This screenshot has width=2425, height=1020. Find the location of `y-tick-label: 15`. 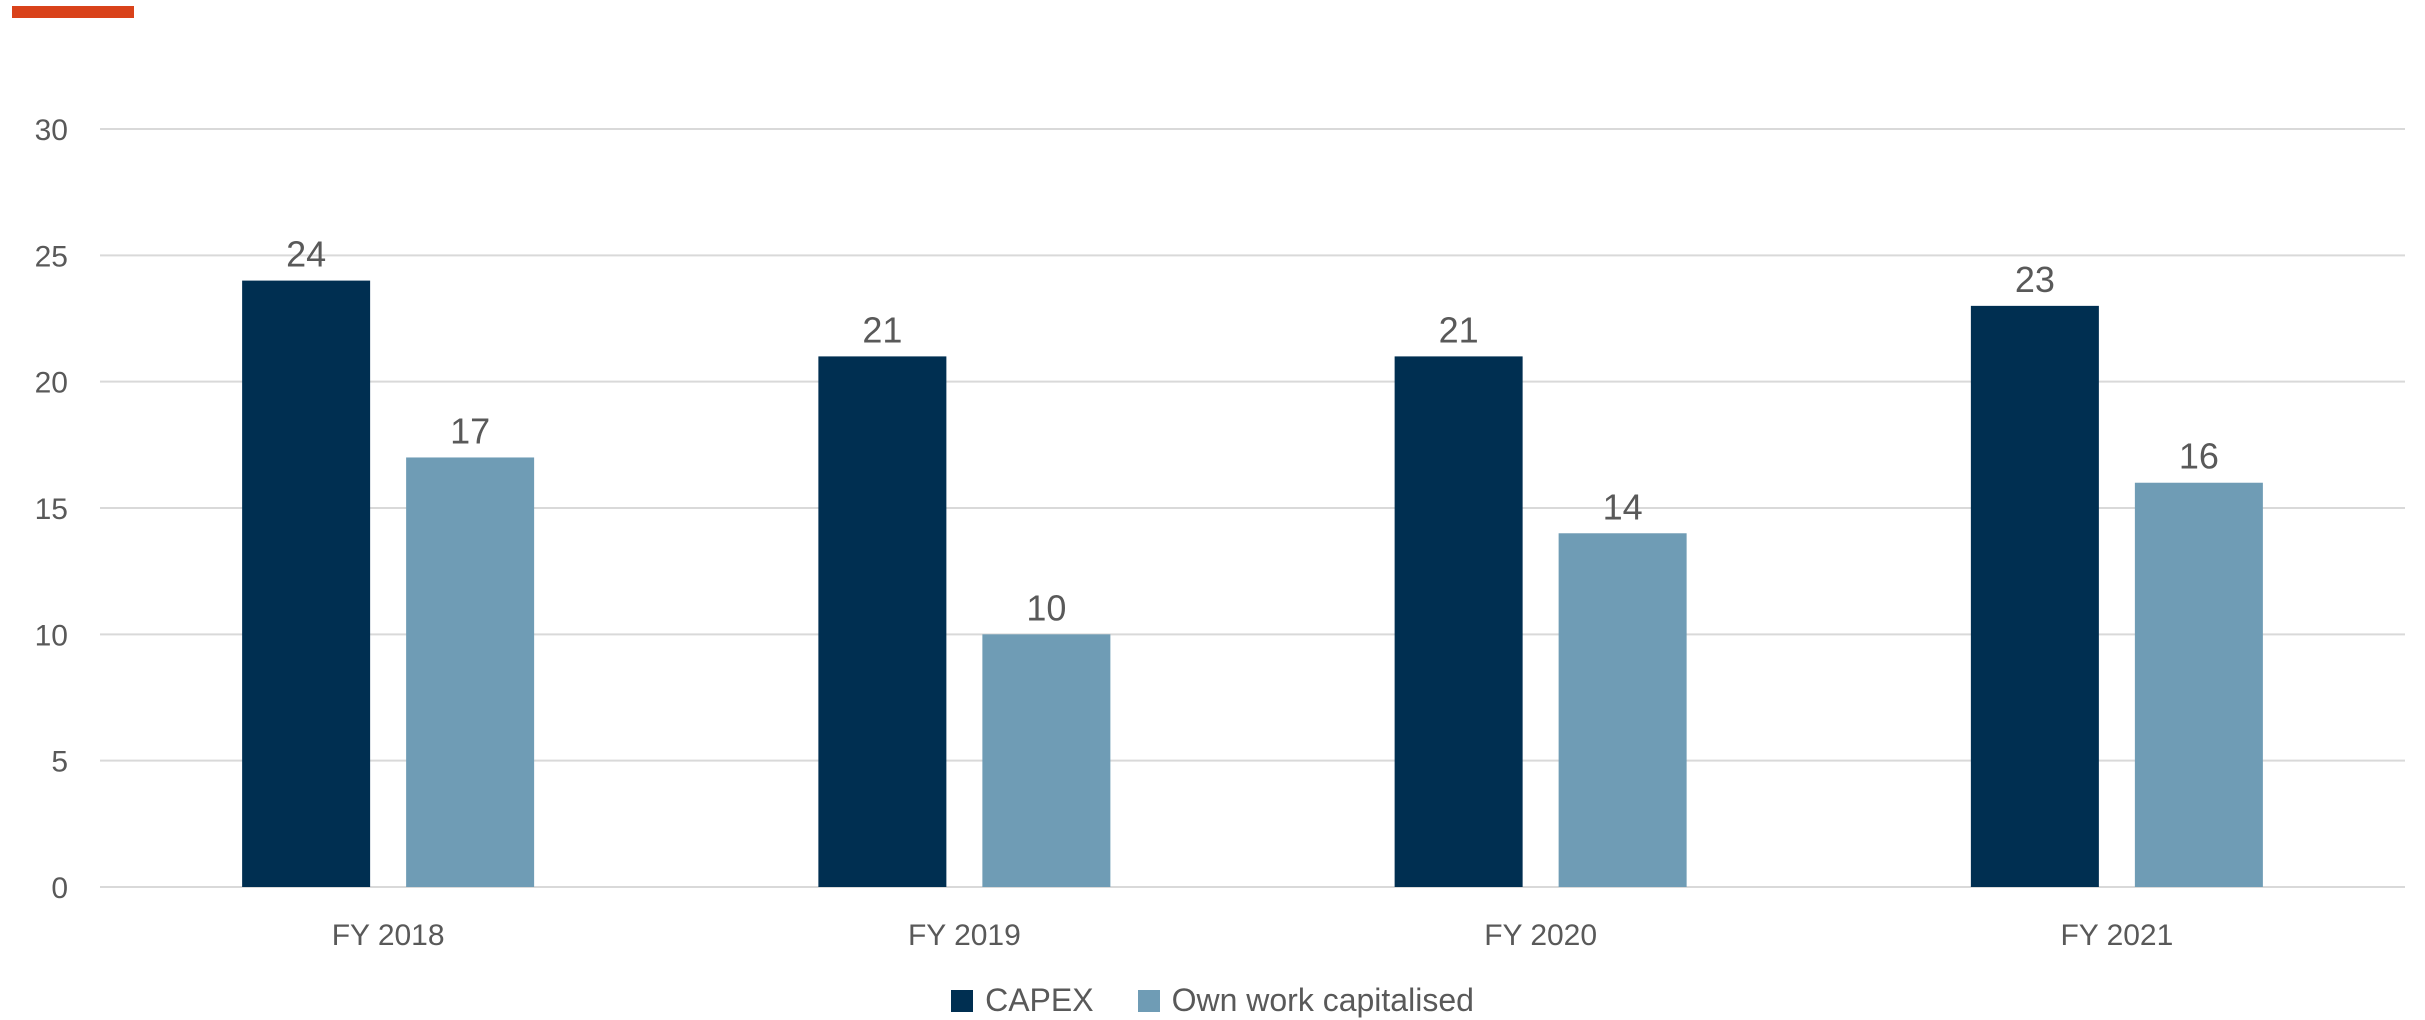

y-tick-label: 15 is located at coordinates (51, 509).